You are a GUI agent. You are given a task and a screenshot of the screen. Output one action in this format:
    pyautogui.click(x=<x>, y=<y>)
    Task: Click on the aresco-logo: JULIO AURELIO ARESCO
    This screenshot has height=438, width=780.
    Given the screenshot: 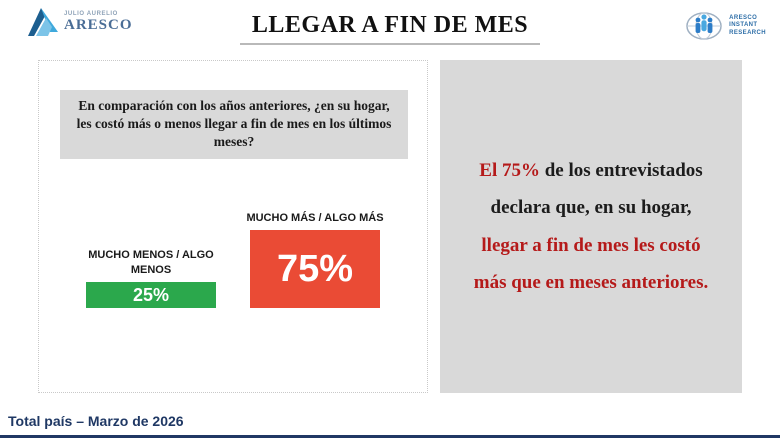 What is the action you would take?
    pyautogui.click(x=79, y=22)
    